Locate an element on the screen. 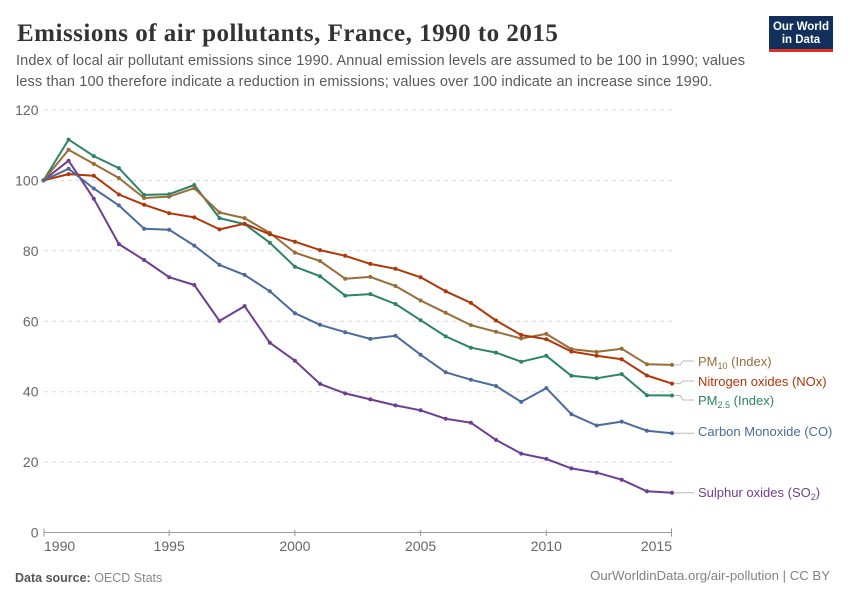 This screenshot has height=600, width=850. svg-text: 2010 is located at coordinates (546, 546).